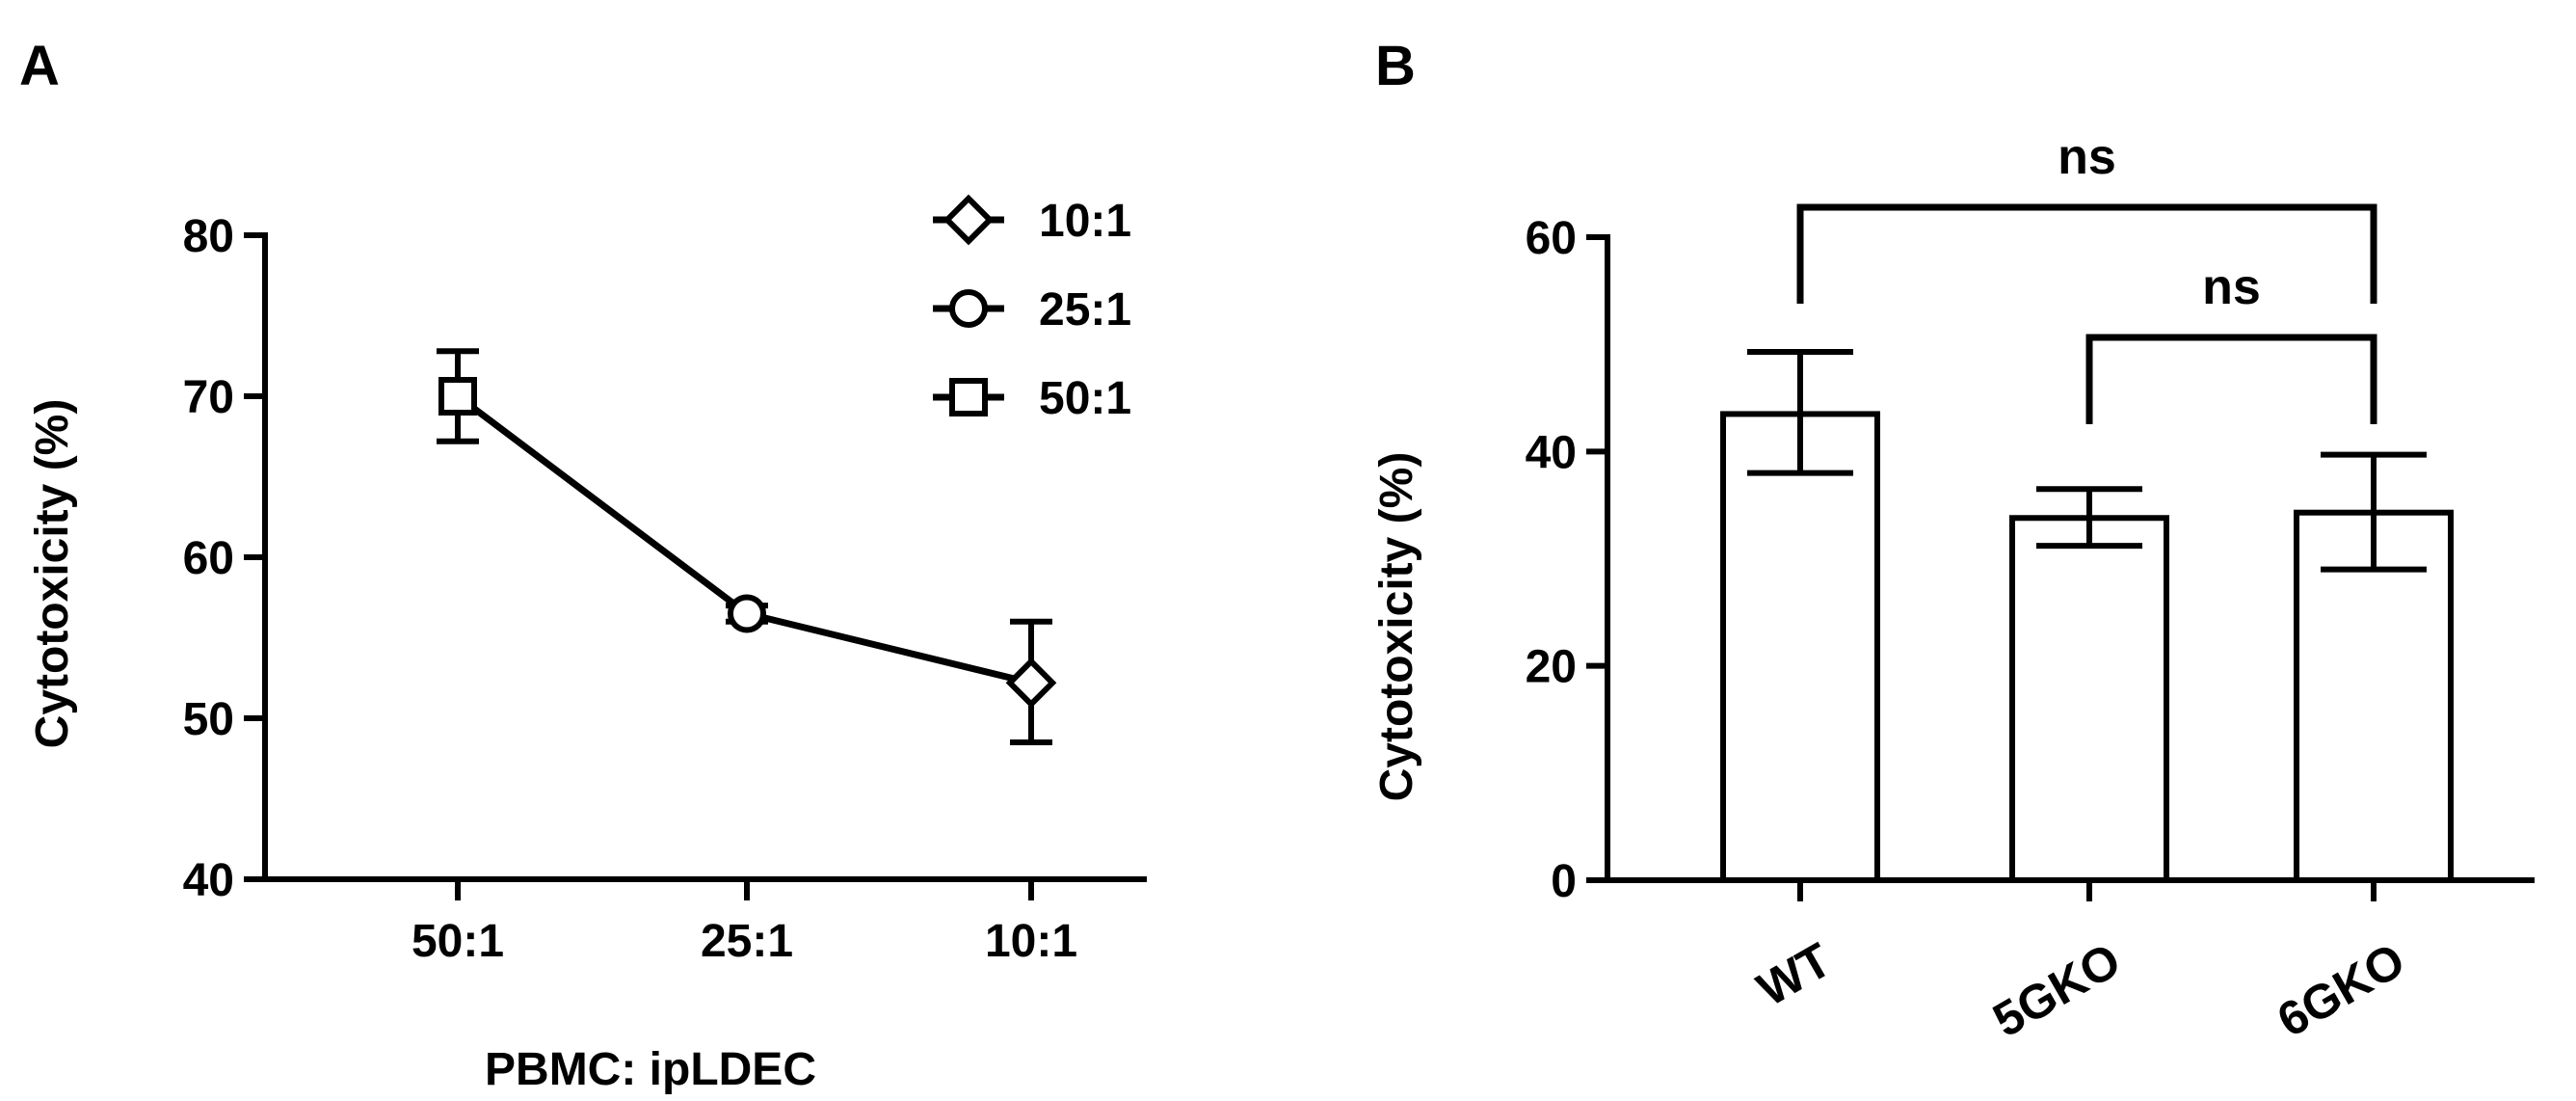 The width and height of the screenshot is (2576, 1101). Describe the element at coordinates (1085, 221) in the screenshot. I see `legend-label: 10:1` at that location.